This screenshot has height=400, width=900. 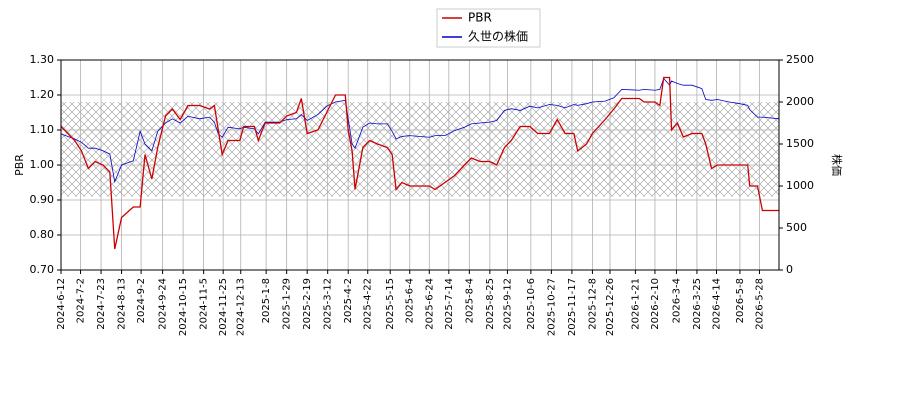 What do you see at coordinates (635, 304) in the screenshot?
I see `x-tick-label: 2026-1-21` at bounding box center [635, 304].